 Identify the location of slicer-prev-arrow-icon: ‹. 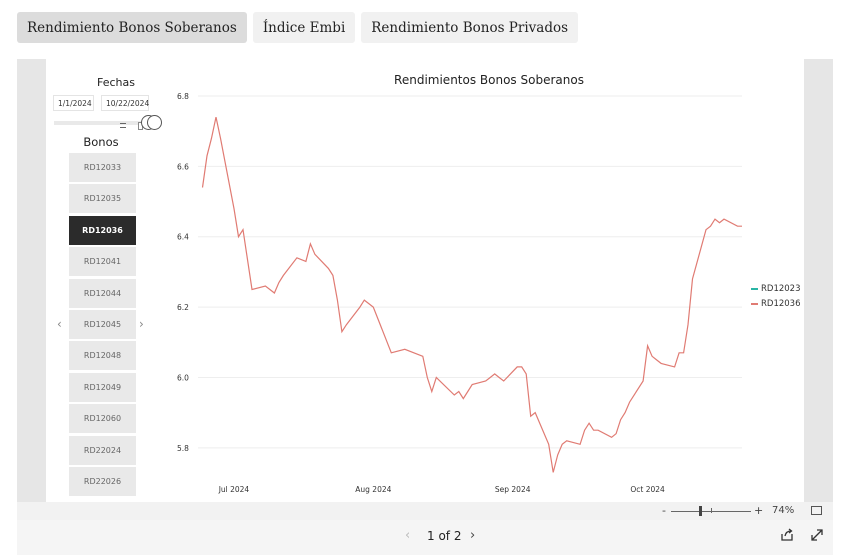
(59, 324).